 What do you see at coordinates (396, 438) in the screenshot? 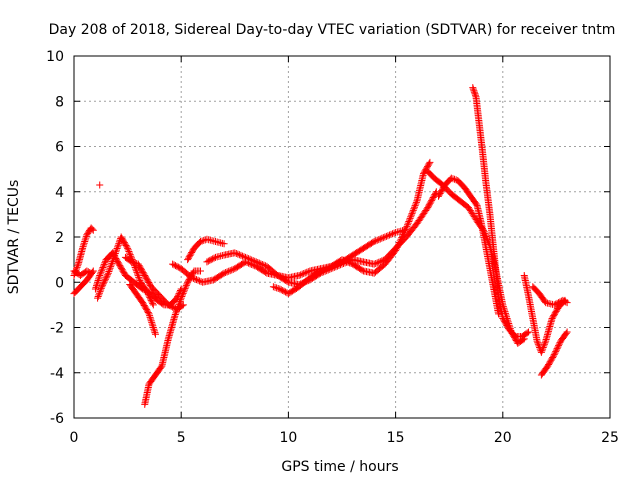
I see `x-tick-label: 15` at bounding box center [396, 438].